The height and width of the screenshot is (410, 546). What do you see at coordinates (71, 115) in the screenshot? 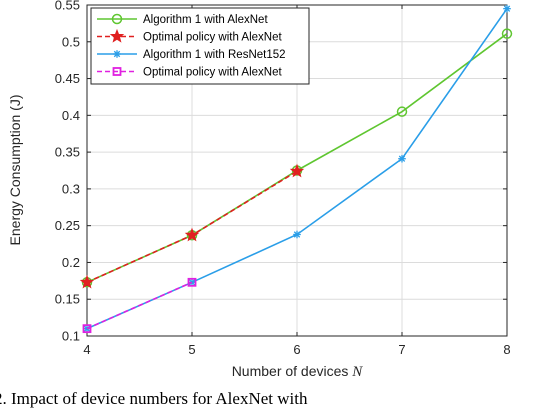
I see `y-tick-label: 0.4` at bounding box center [71, 115].